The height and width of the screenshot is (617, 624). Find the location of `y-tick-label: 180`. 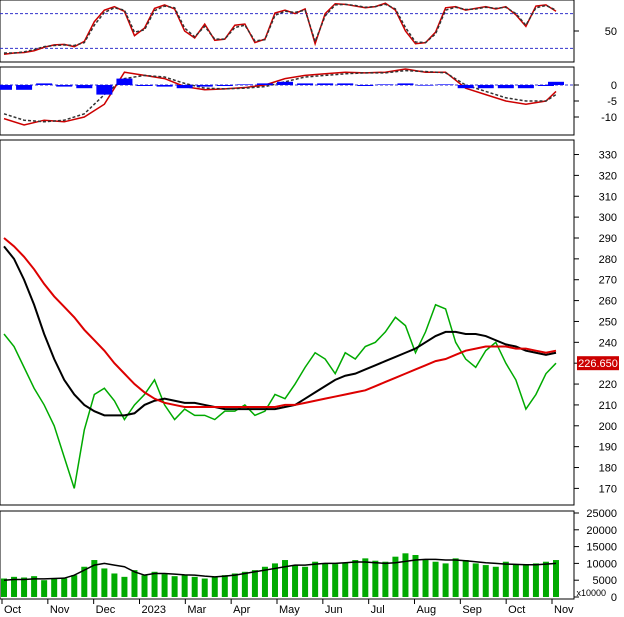

y-tick-label: 180 is located at coordinates (608, 469).